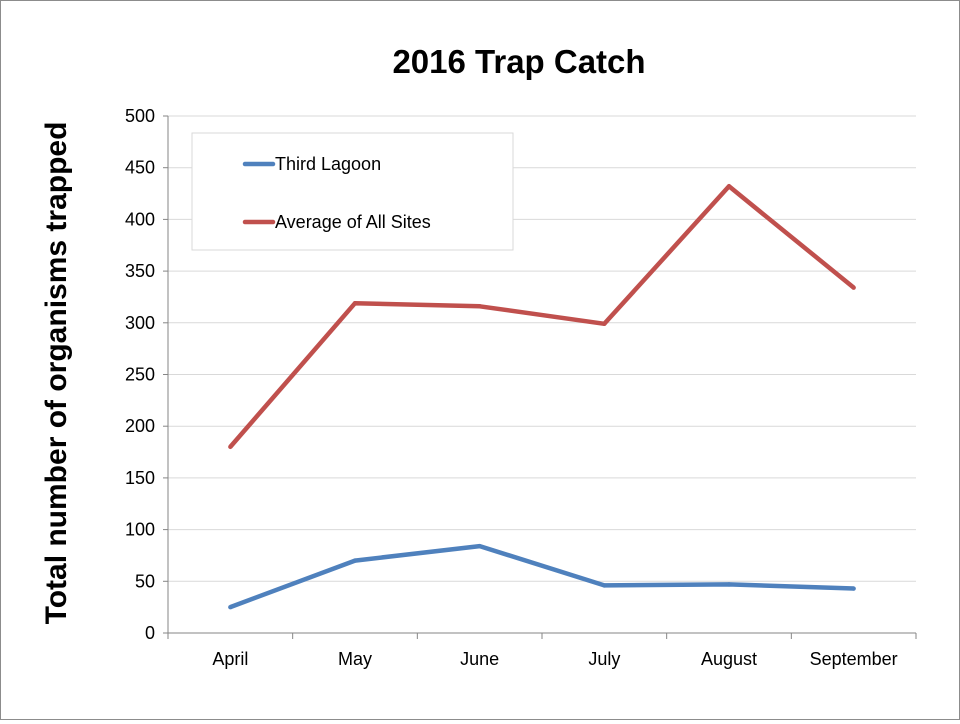 The width and height of the screenshot is (960, 724). I want to click on y-tick-label: 400, so click(140, 219).